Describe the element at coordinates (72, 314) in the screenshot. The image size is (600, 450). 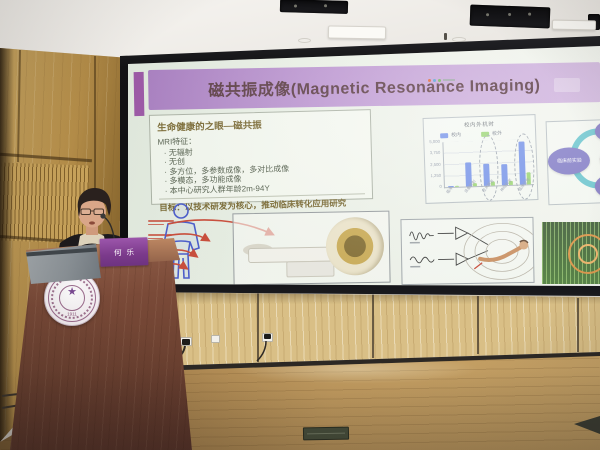
I see `emblem-year: 1911` at that location.